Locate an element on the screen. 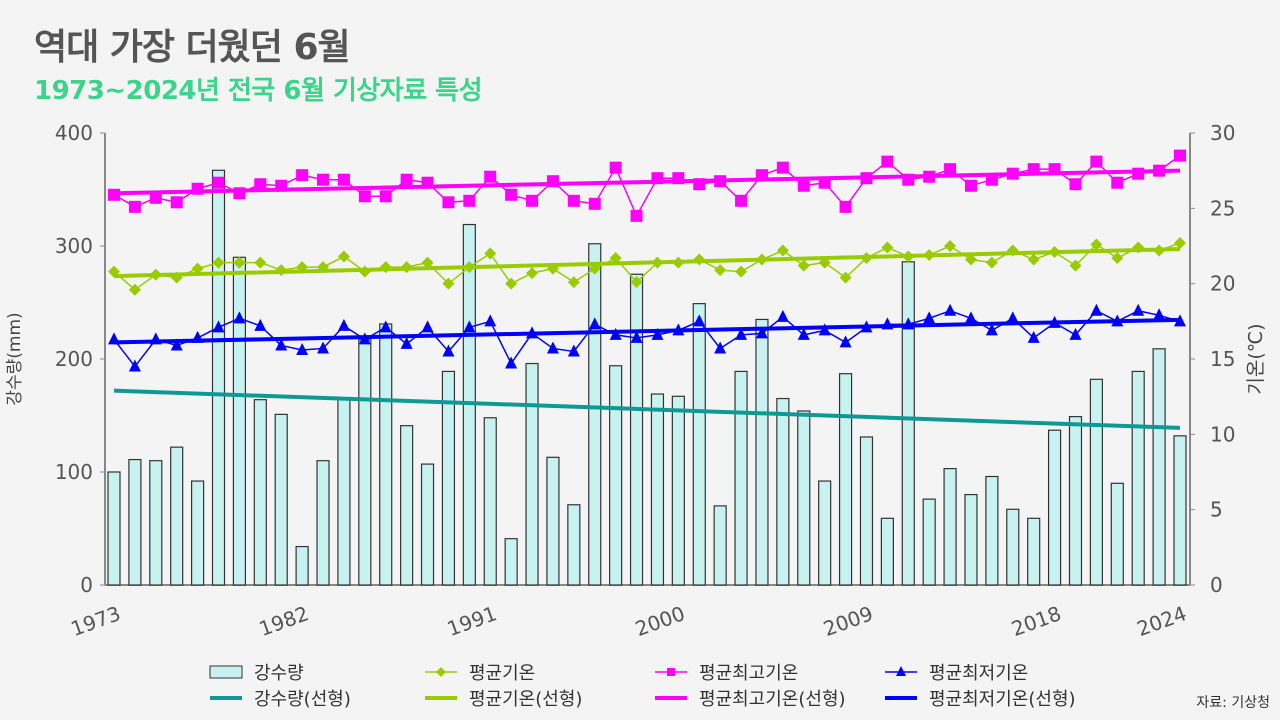  x-tick-label: 2009 is located at coordinates (848, 621).